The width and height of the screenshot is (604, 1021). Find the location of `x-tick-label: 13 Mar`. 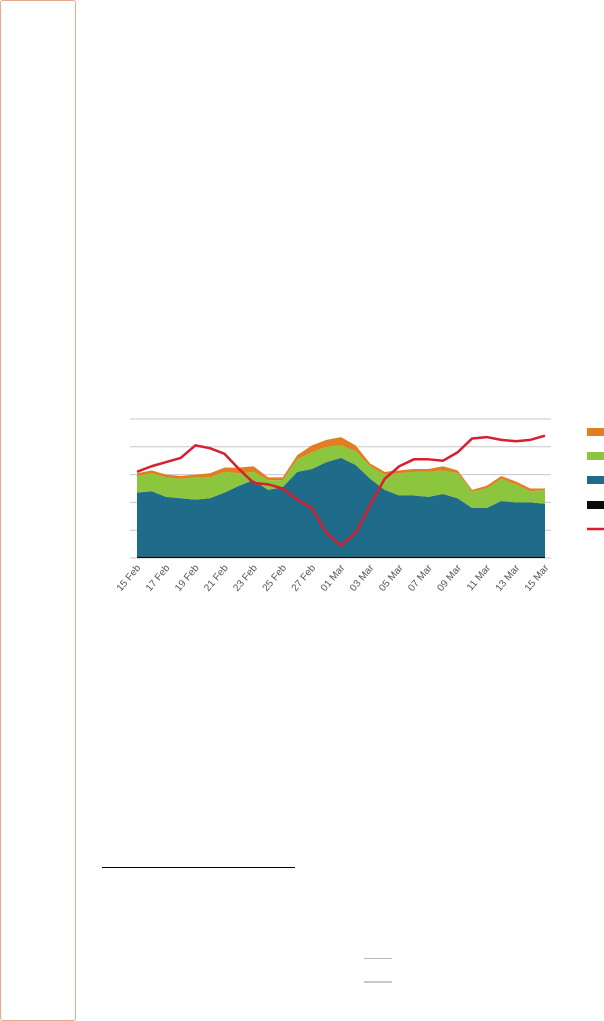

x-tick-label: 13 Mar is located at coordinates (508, 577).